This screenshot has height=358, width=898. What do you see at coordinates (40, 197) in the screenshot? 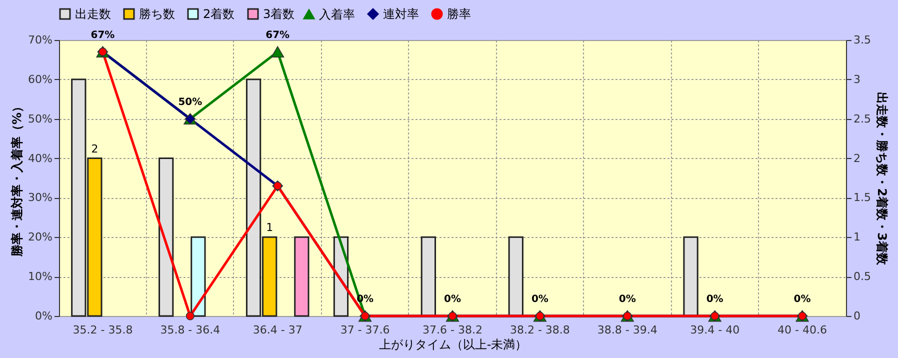
I see `y-tick-label: 30%` at bounding box center [40, 197].